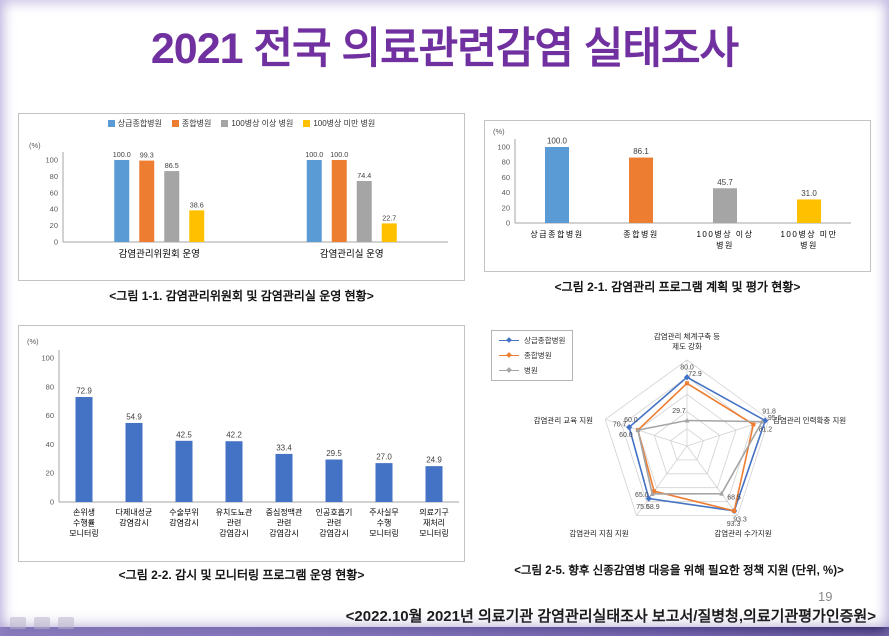 This screenshot has height=636, width=889. What do you see at coordinates (139, 123) in the screenshot?
I see `legend-label: 상급종합병원` at bounding box center [139, 123].